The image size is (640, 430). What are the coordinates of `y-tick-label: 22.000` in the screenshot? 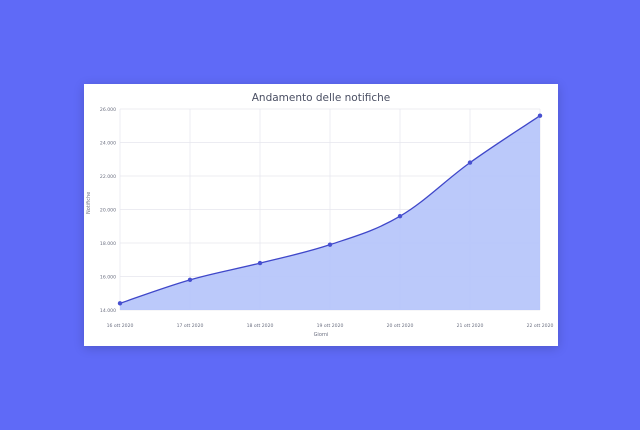 It's located at (108, 177).